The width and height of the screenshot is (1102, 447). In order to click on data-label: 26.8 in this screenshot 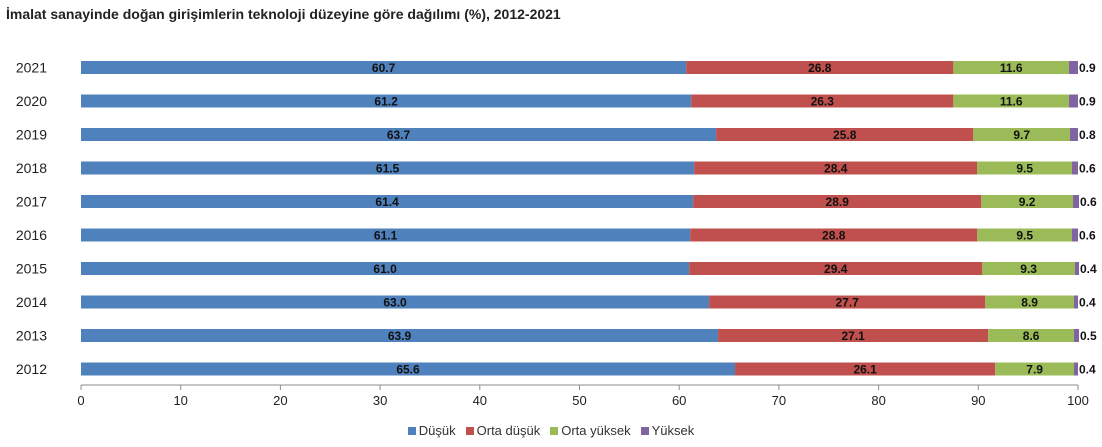, I will do `click(820, 68)`.